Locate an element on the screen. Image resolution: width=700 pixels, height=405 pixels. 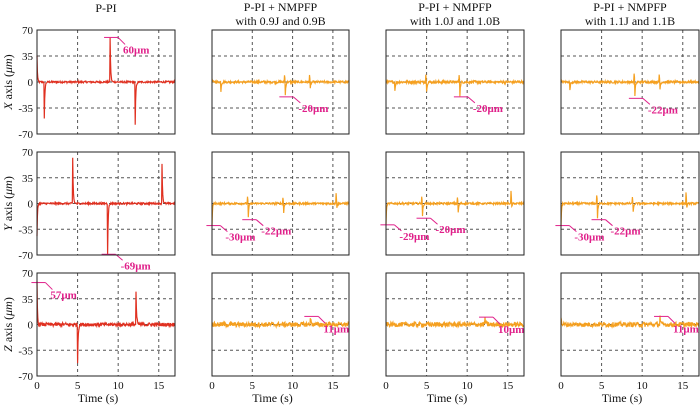
panel-y-axis-nmpfp-1.1: -30μm -22μm is located at coordinates (627, 203).